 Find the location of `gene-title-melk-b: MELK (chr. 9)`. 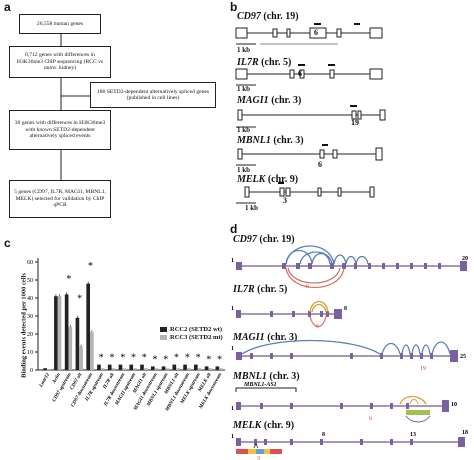

gene-title-melk-b: MELK (chr. 9) is located at coordinates (268, 179).